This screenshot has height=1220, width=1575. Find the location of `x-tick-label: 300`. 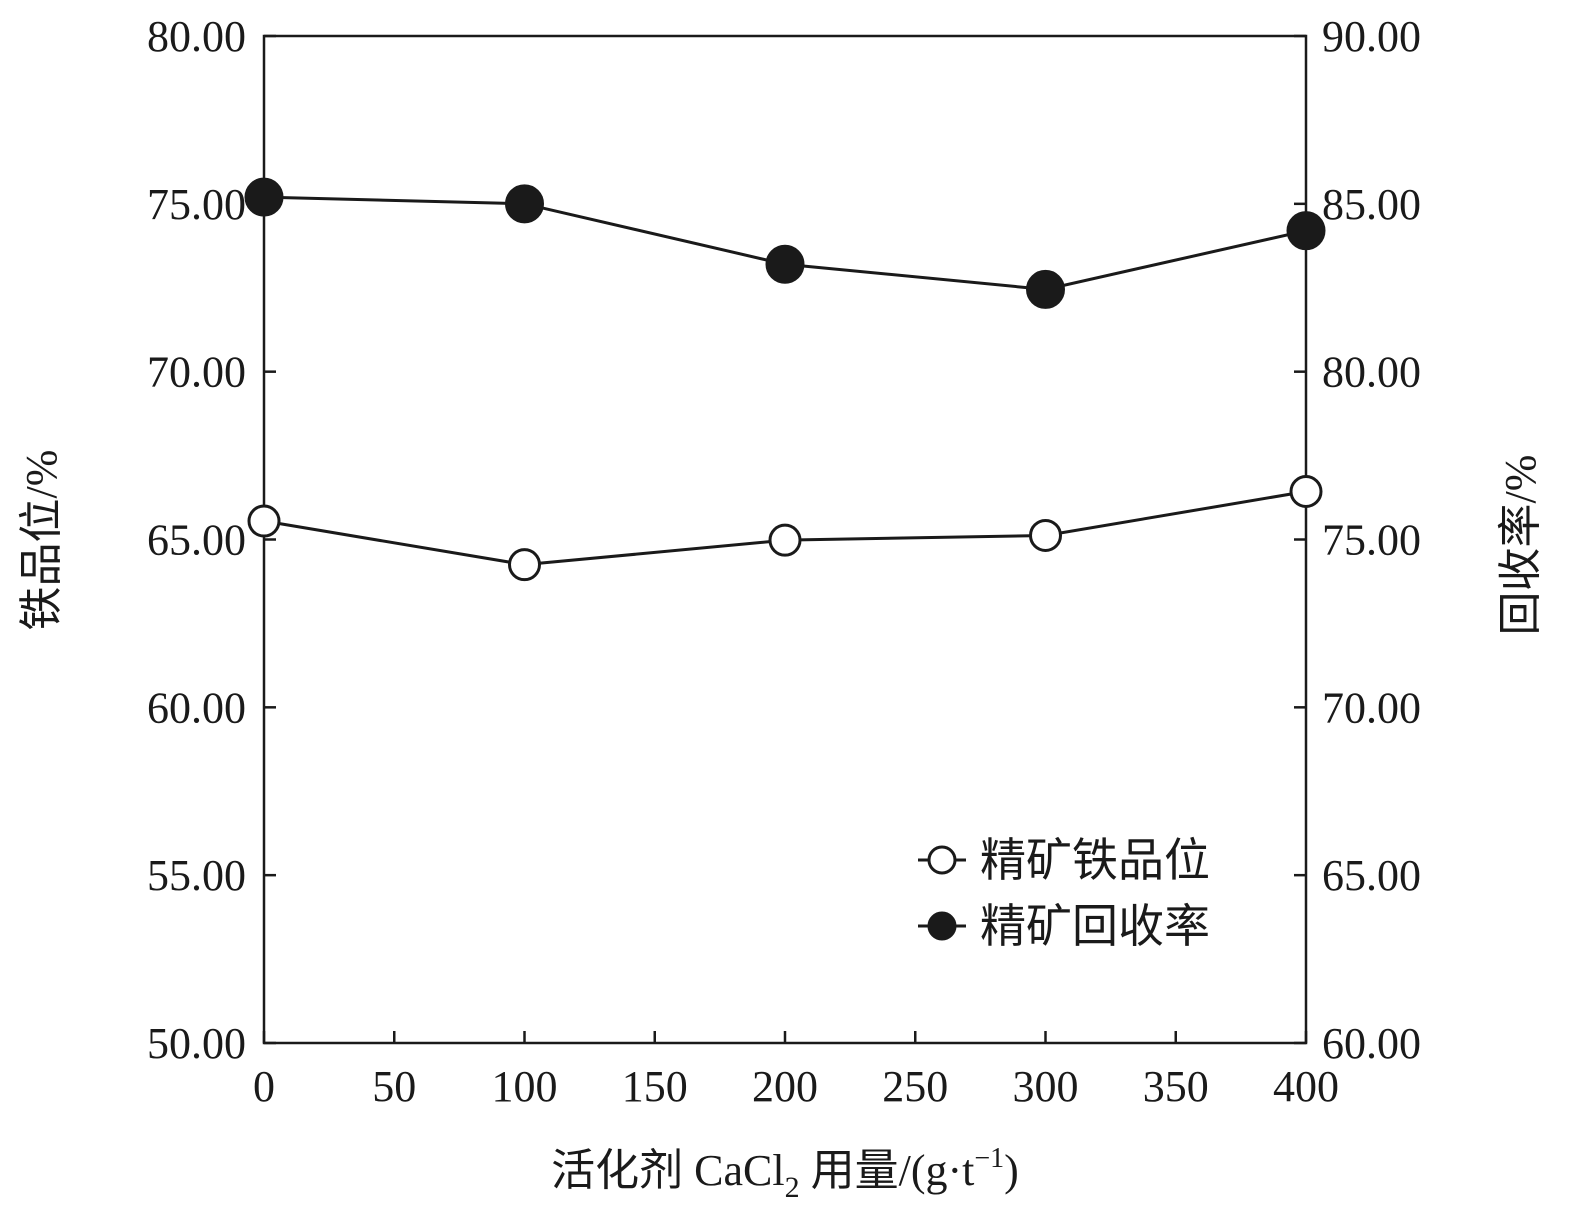

x-tick-label: 300 is located at coordinates (1046, 1086).